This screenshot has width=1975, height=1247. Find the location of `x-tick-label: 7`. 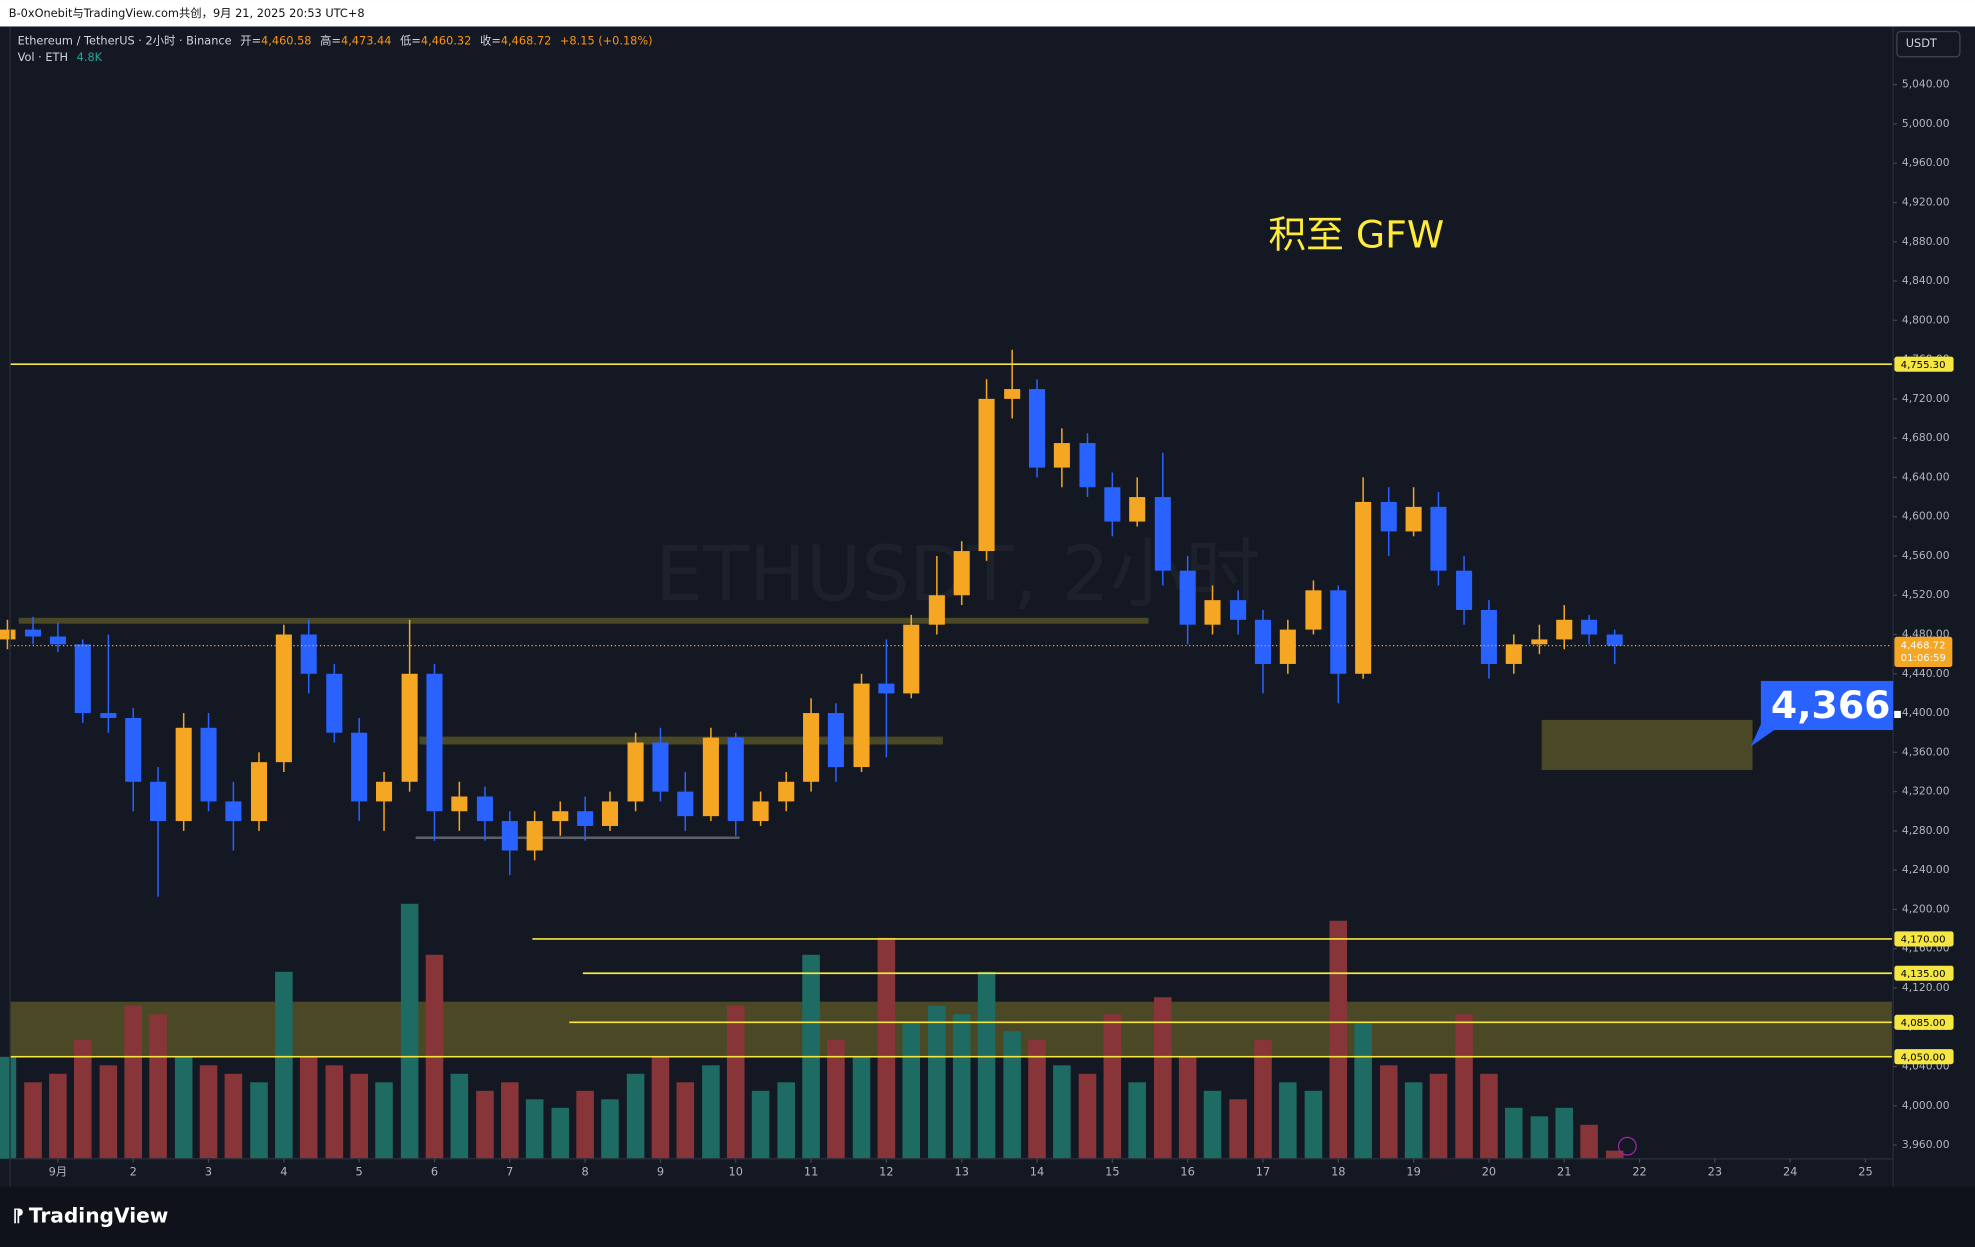

x-tick-label: 7 is located at coordinates (509, 1172).